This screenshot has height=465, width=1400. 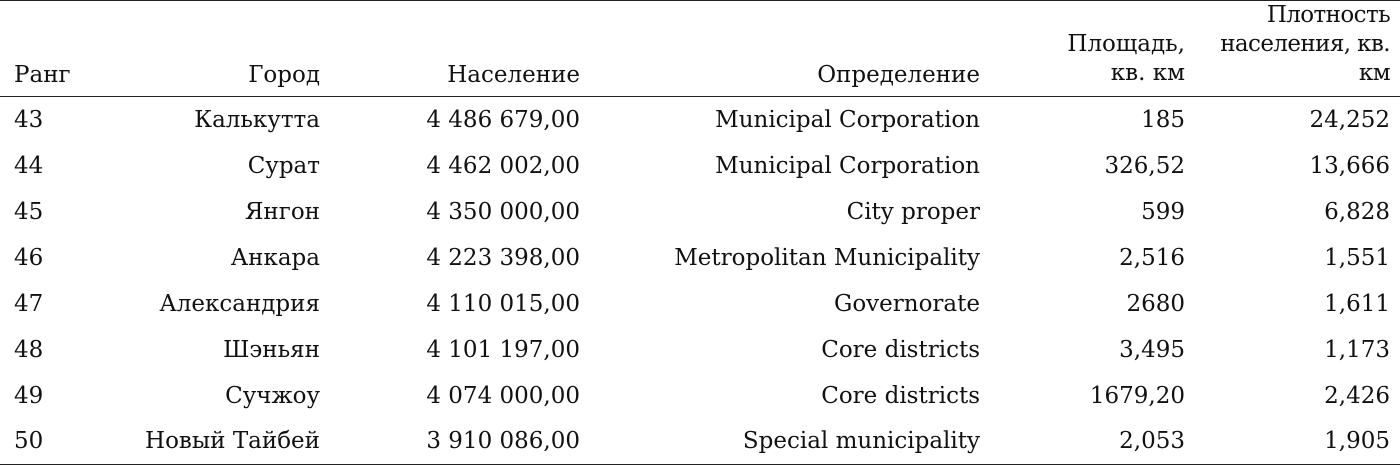 What do you see at coordinates (257, 119) in the screenshot?
I see `cell-city: Калькутта` at bounding box center [257, 119].